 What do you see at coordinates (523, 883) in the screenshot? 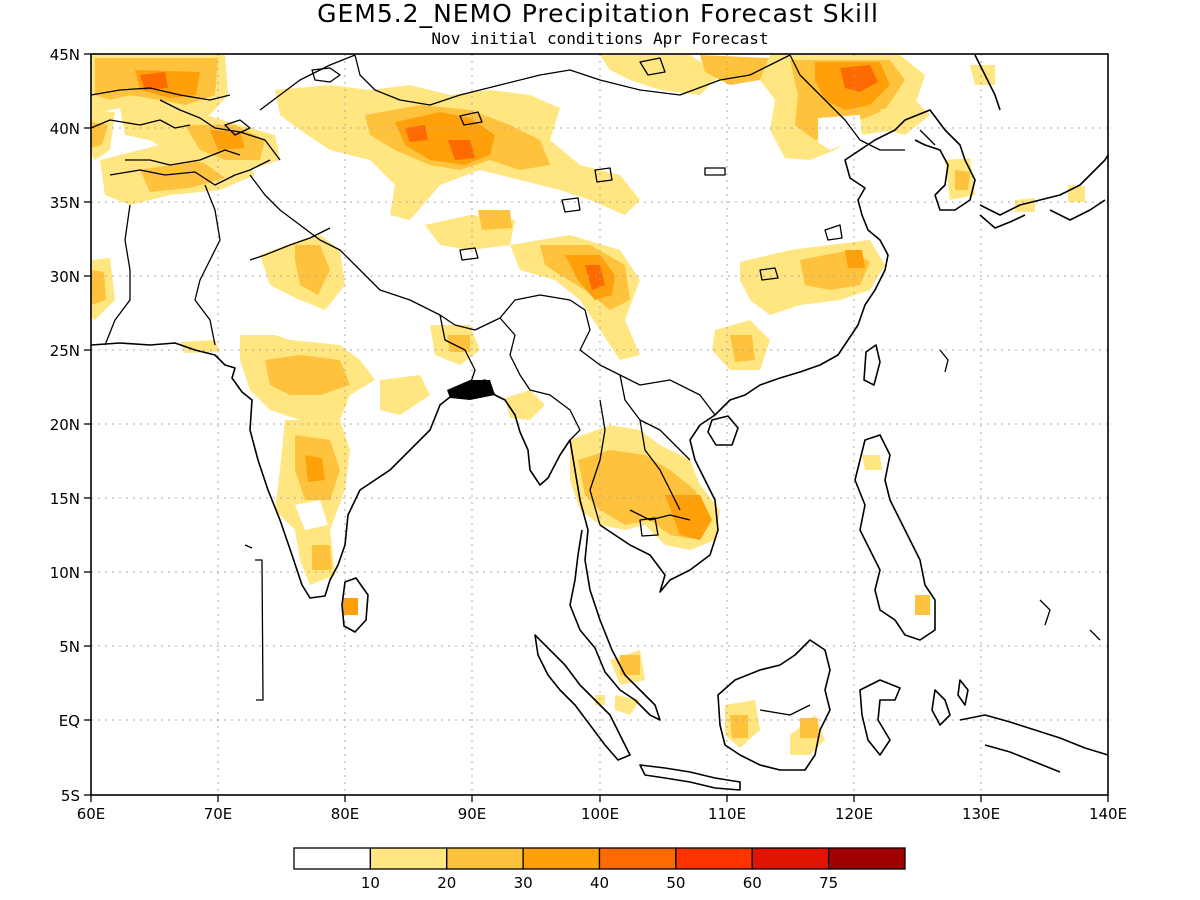
I see `colorbar-label: 30` at bounding box center [523, 883].